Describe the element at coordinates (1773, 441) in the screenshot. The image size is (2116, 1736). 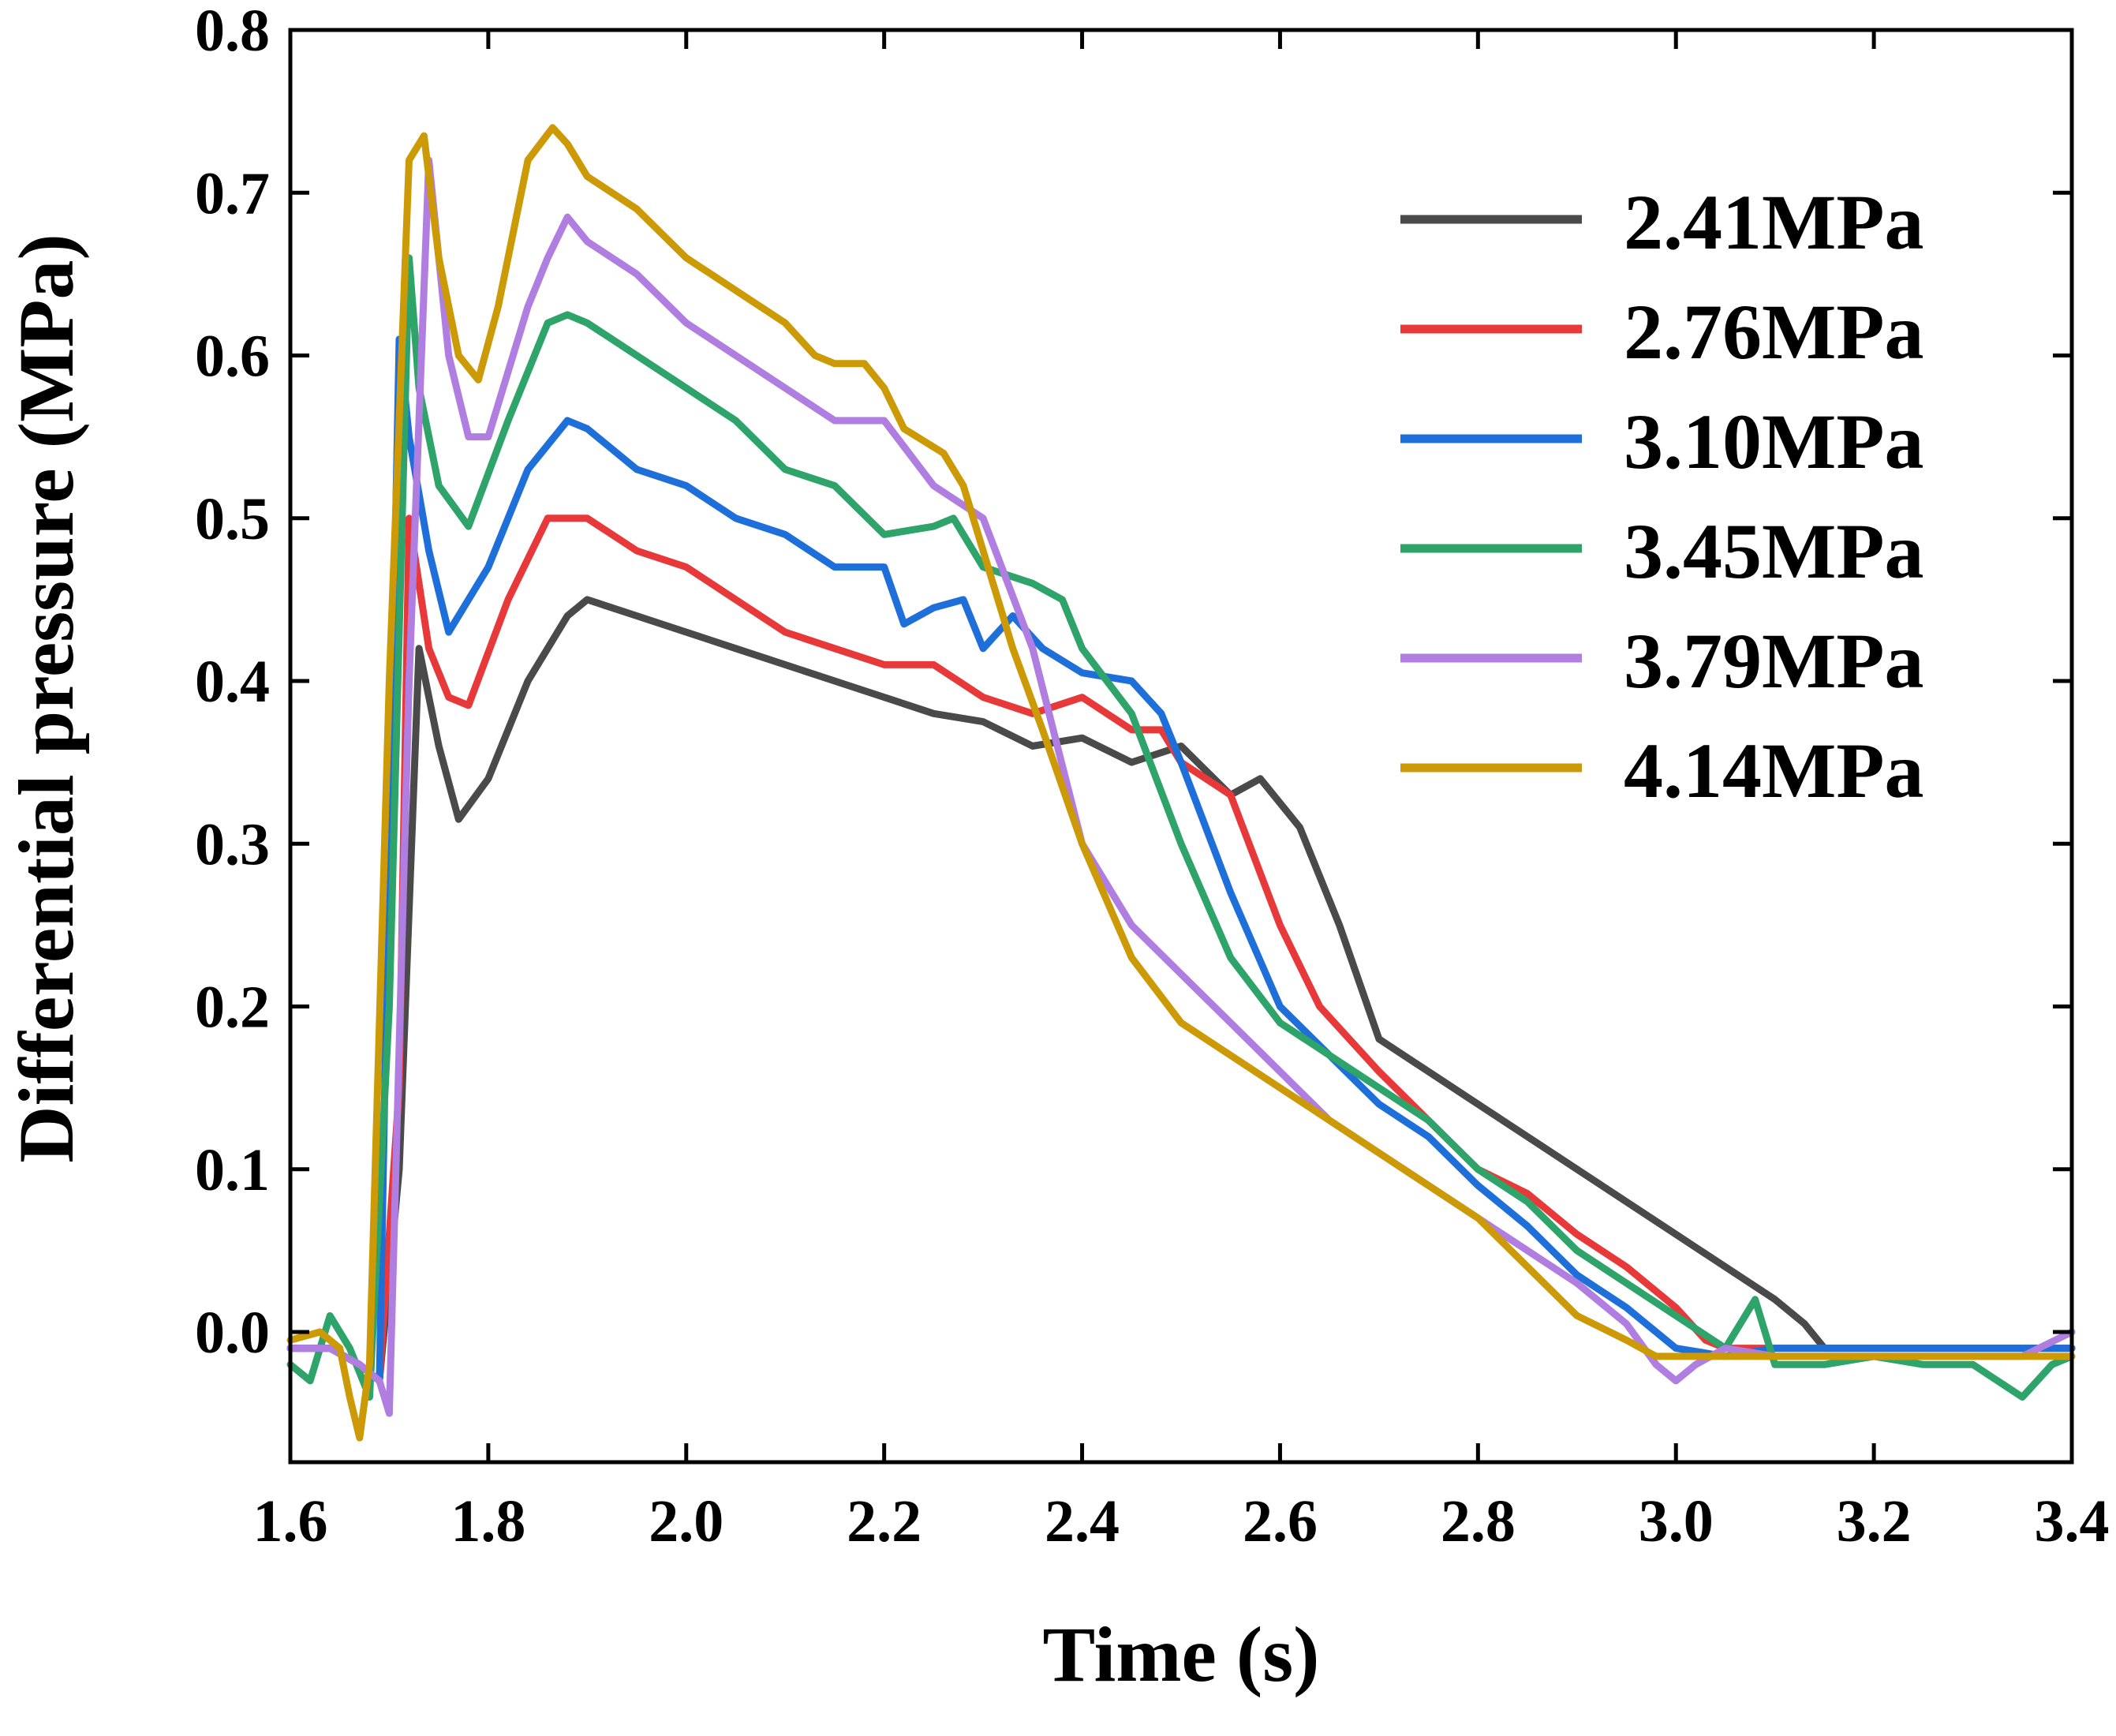
I see `legend-label-2: 3.10MPa` at that location.